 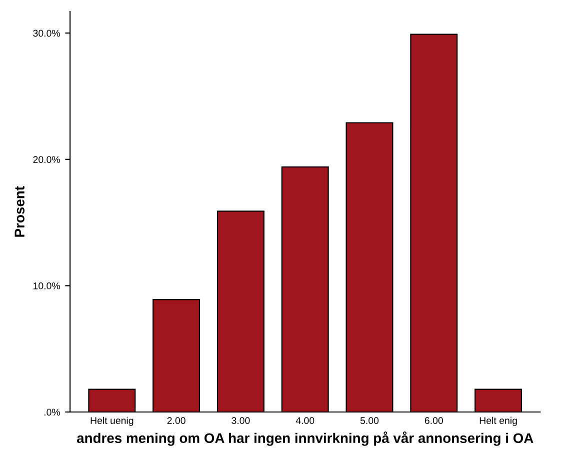 What do you see at coordinates (46, 160) in the screenshot?
I see `y-tick-label: 20.0%` at bounding box center [46, 160].